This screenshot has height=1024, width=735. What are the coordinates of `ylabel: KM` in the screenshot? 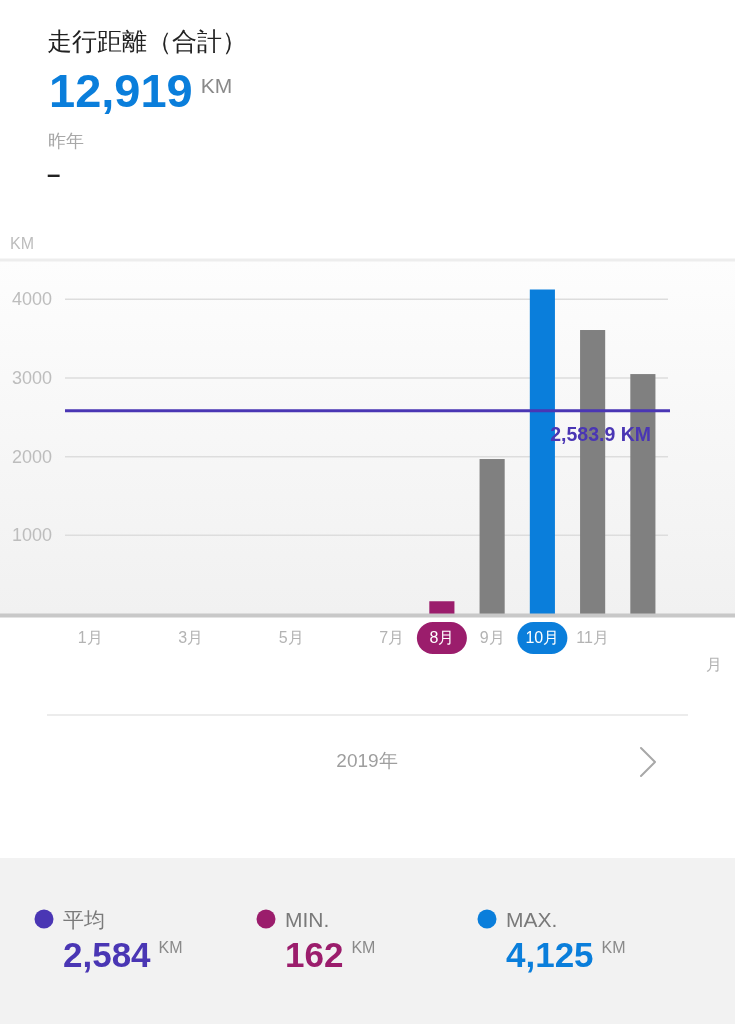 It's located at (22, 243).